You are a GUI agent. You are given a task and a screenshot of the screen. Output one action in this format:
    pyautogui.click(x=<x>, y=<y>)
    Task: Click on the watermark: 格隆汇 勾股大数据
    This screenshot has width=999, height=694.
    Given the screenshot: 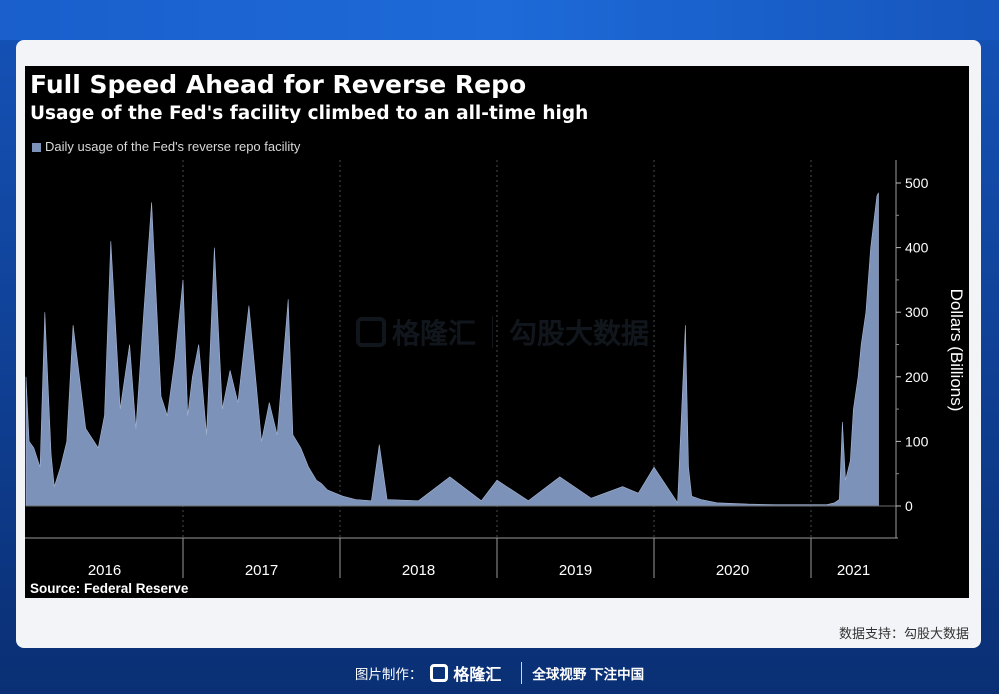 What is the action you would take?
    pyautogui.click(x=502, y=332)
    